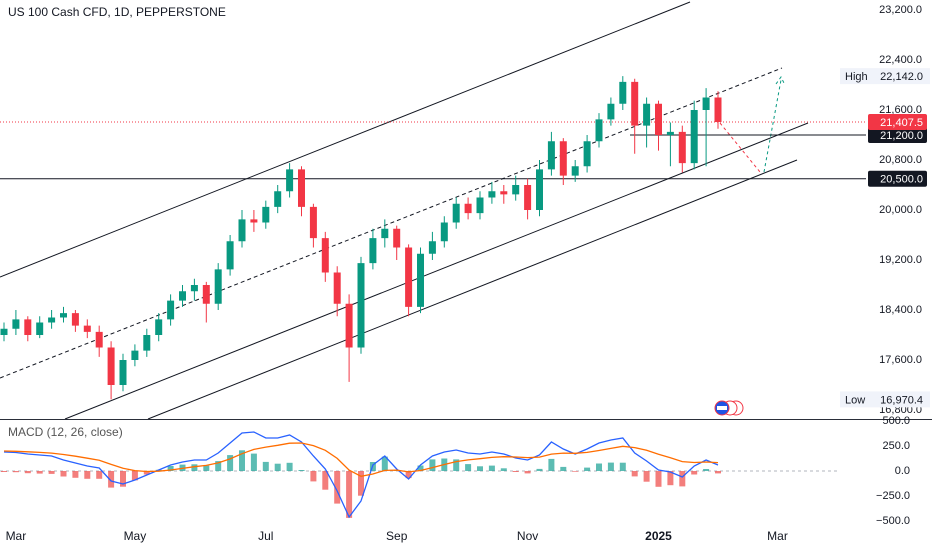 The image size is (932, 550). I want to click on indicator-title: MACD (12, 26, close), so click(65, 432).